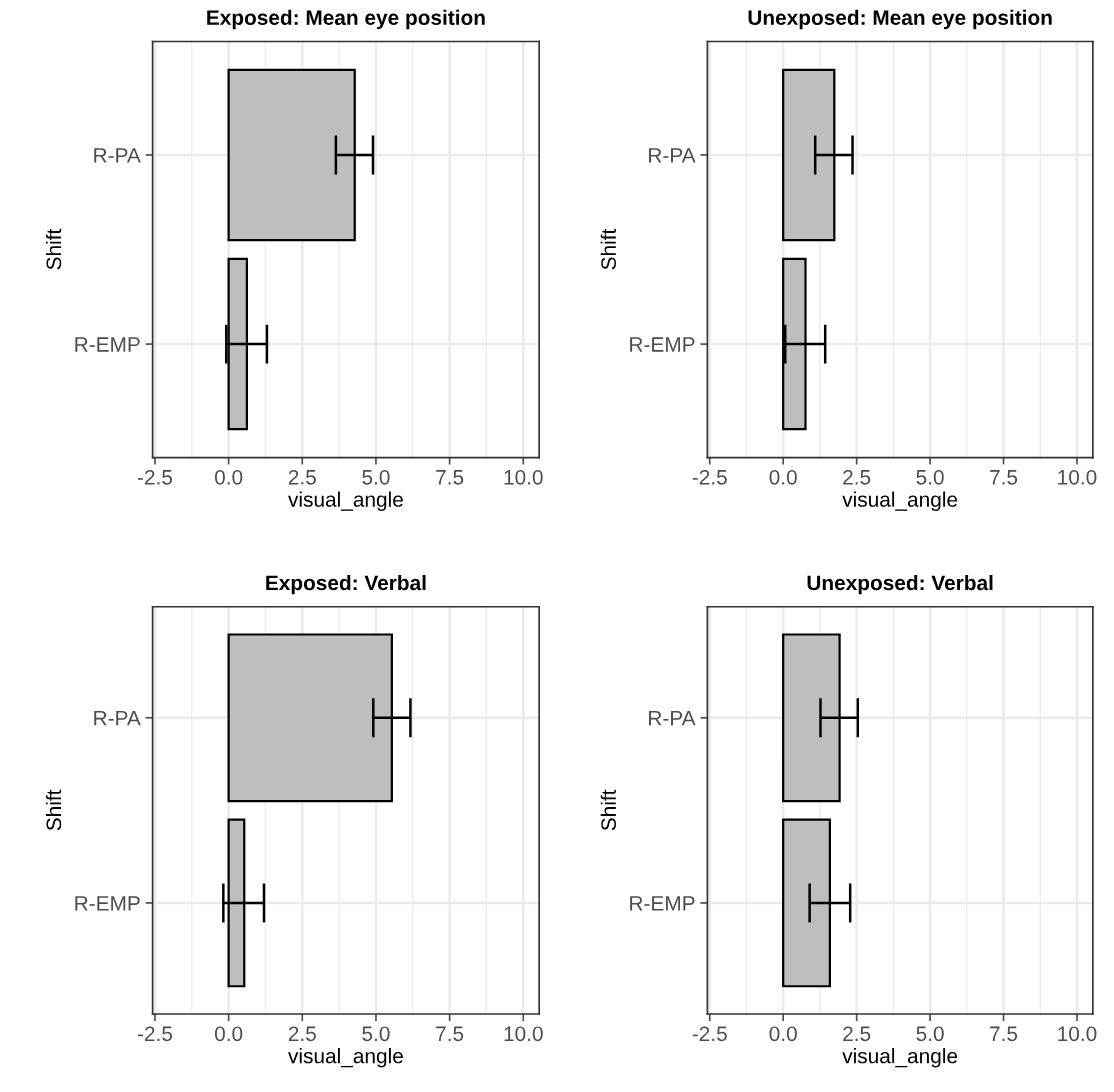 The height and width of the screenshot is (1092, 1114). What do you see at coordinates (900, 584) in the screenshot?
I see `chart-title: Unexposed: Verbal` at bounding box center [900, 584].